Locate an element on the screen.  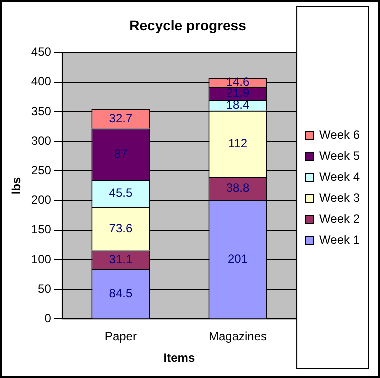
y-tick-label: 400 is located at coordinates (41, 81).